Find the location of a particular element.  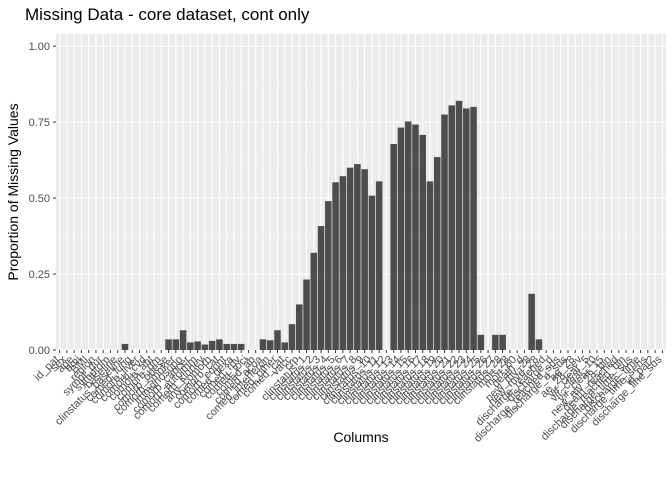

bar-comed_rdv is located at coordinates (241, 346).